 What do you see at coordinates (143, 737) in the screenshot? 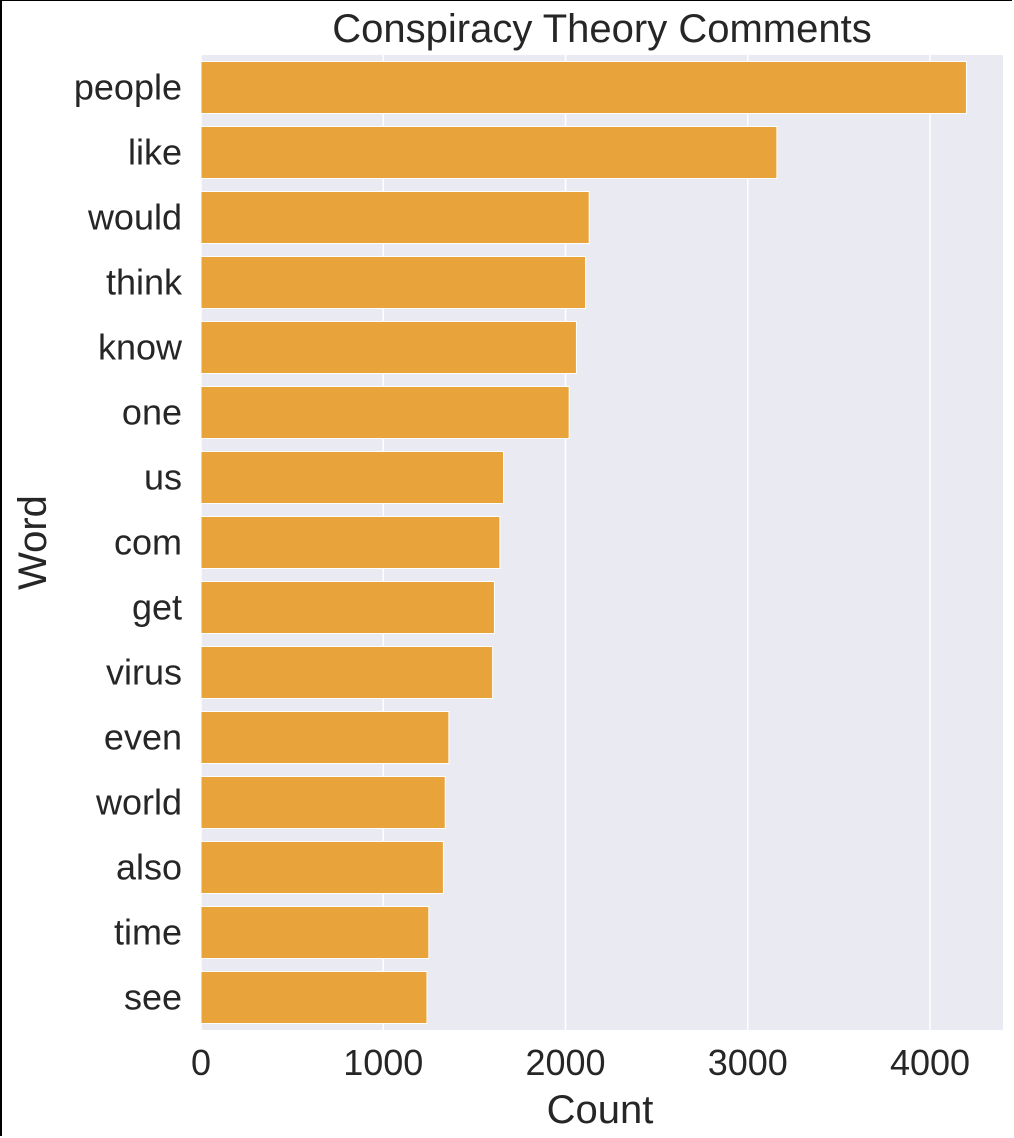
I see `y-tick-label: even` at bounding box center [143, 737].